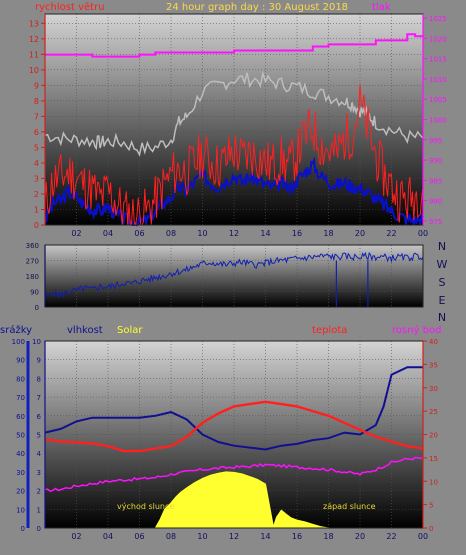 The height and width of the screenshot is (555, 466). I want to click on wind-tick-label: 5, so click(36, 147).